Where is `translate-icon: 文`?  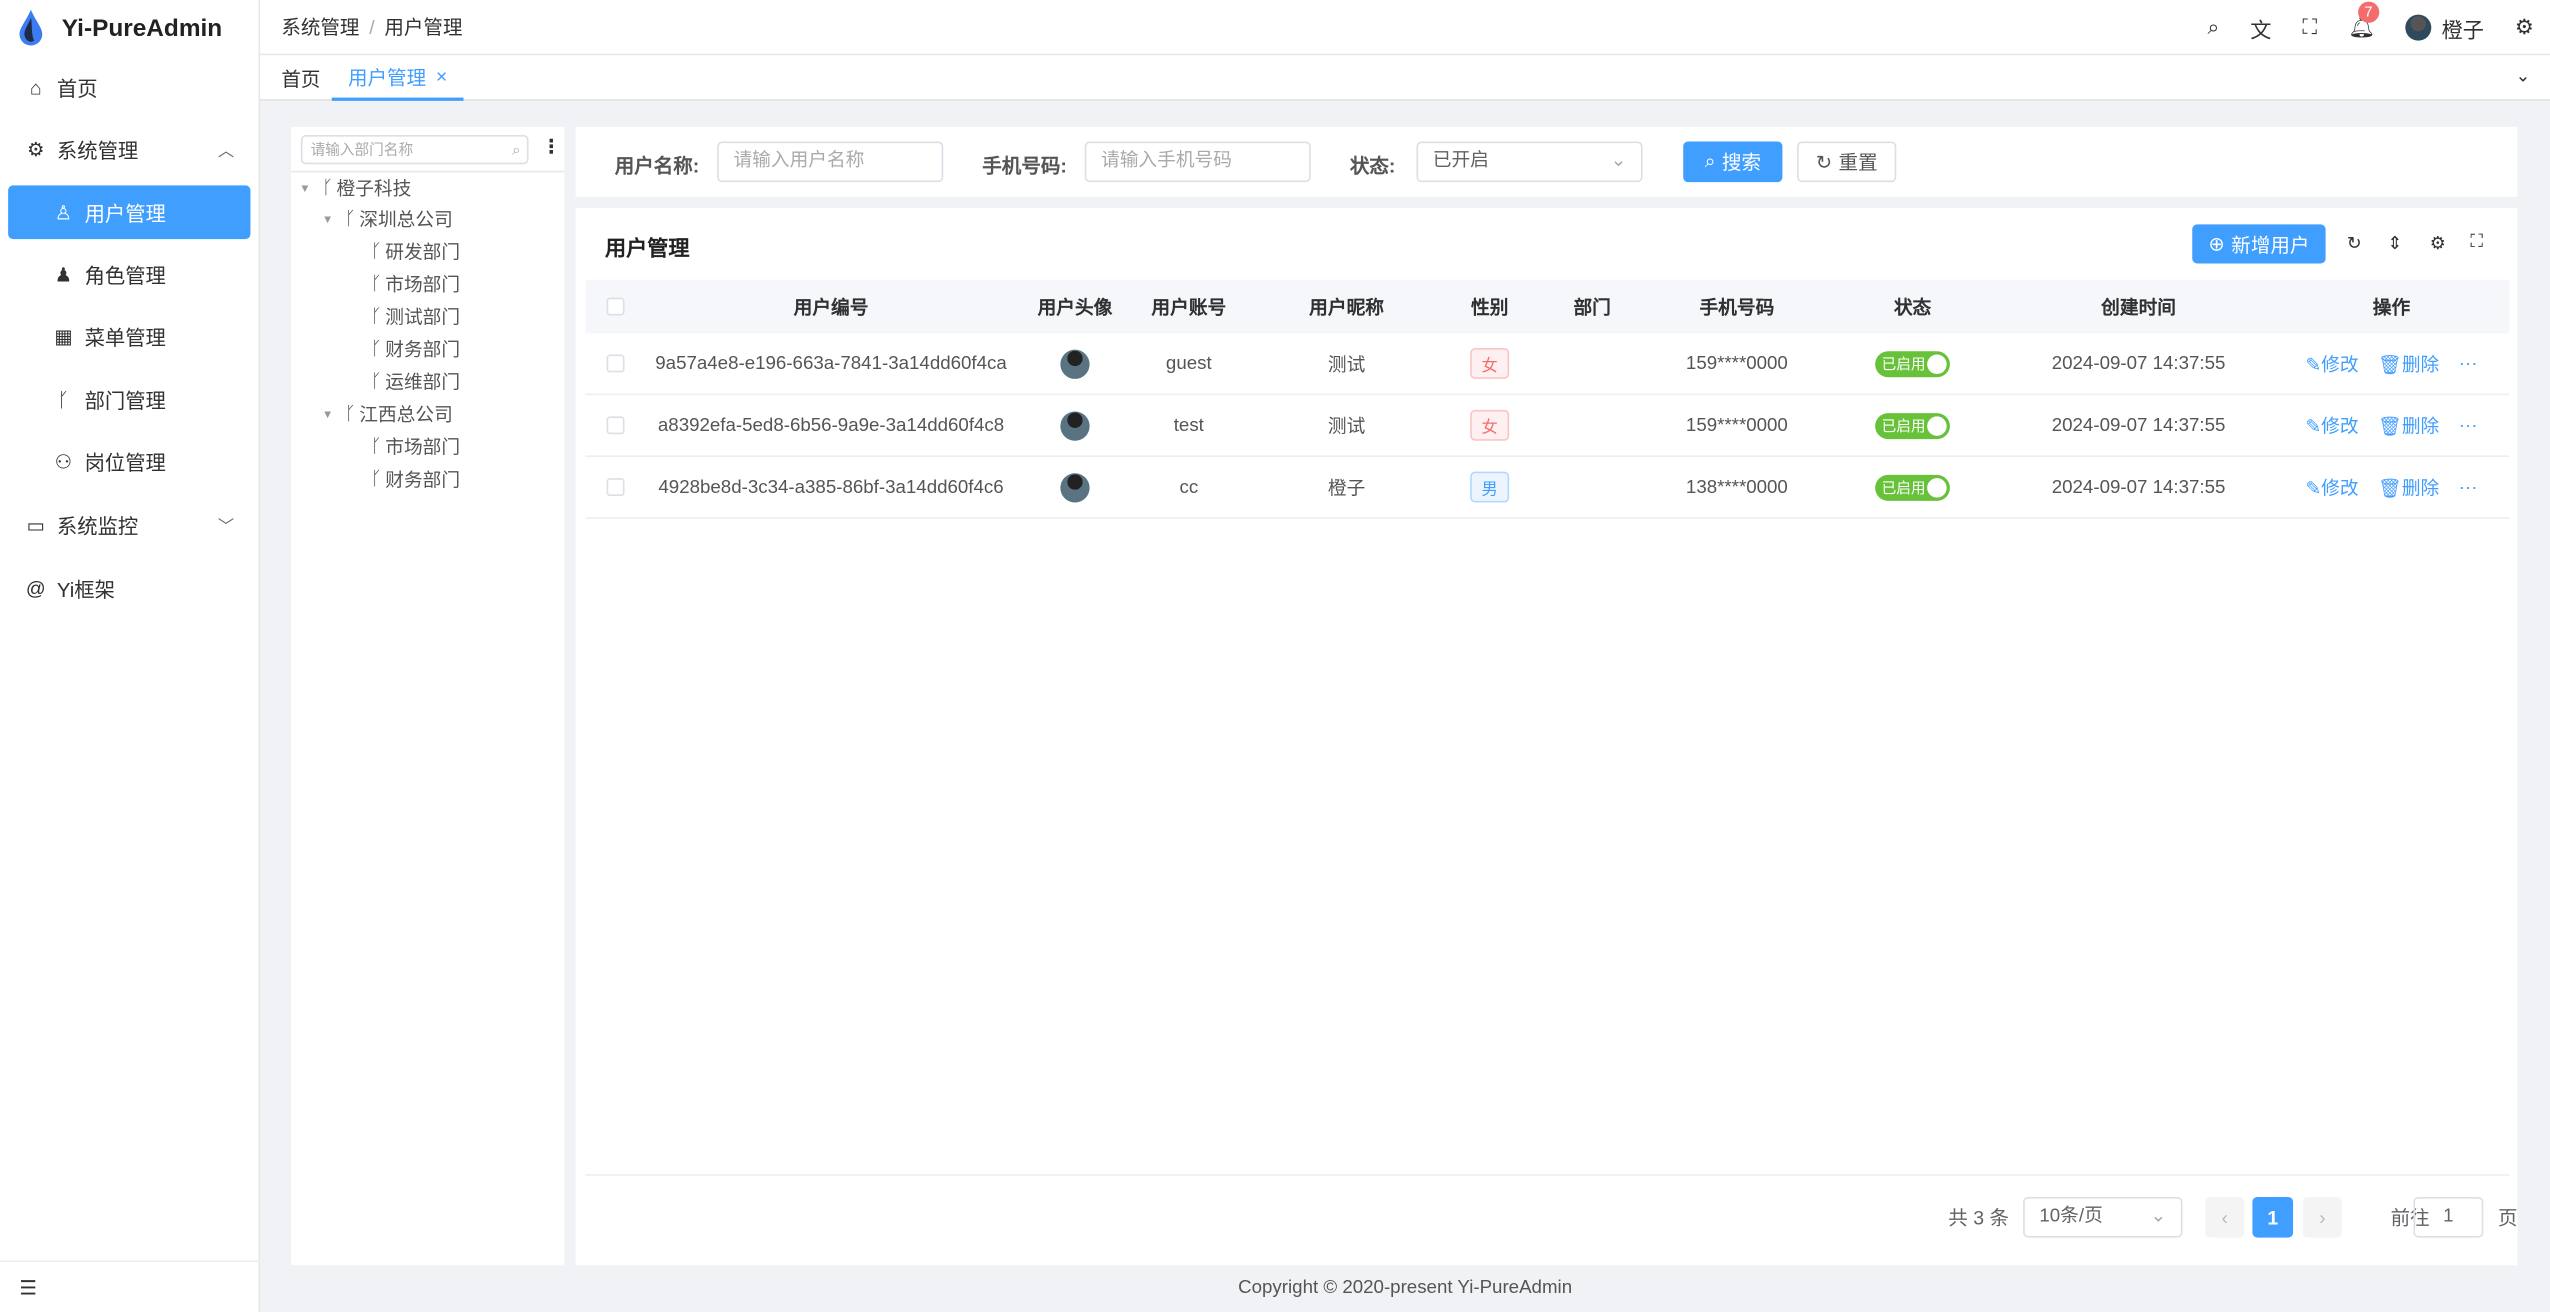
translate-icon: 文 is located at coordinates (2261, 29).